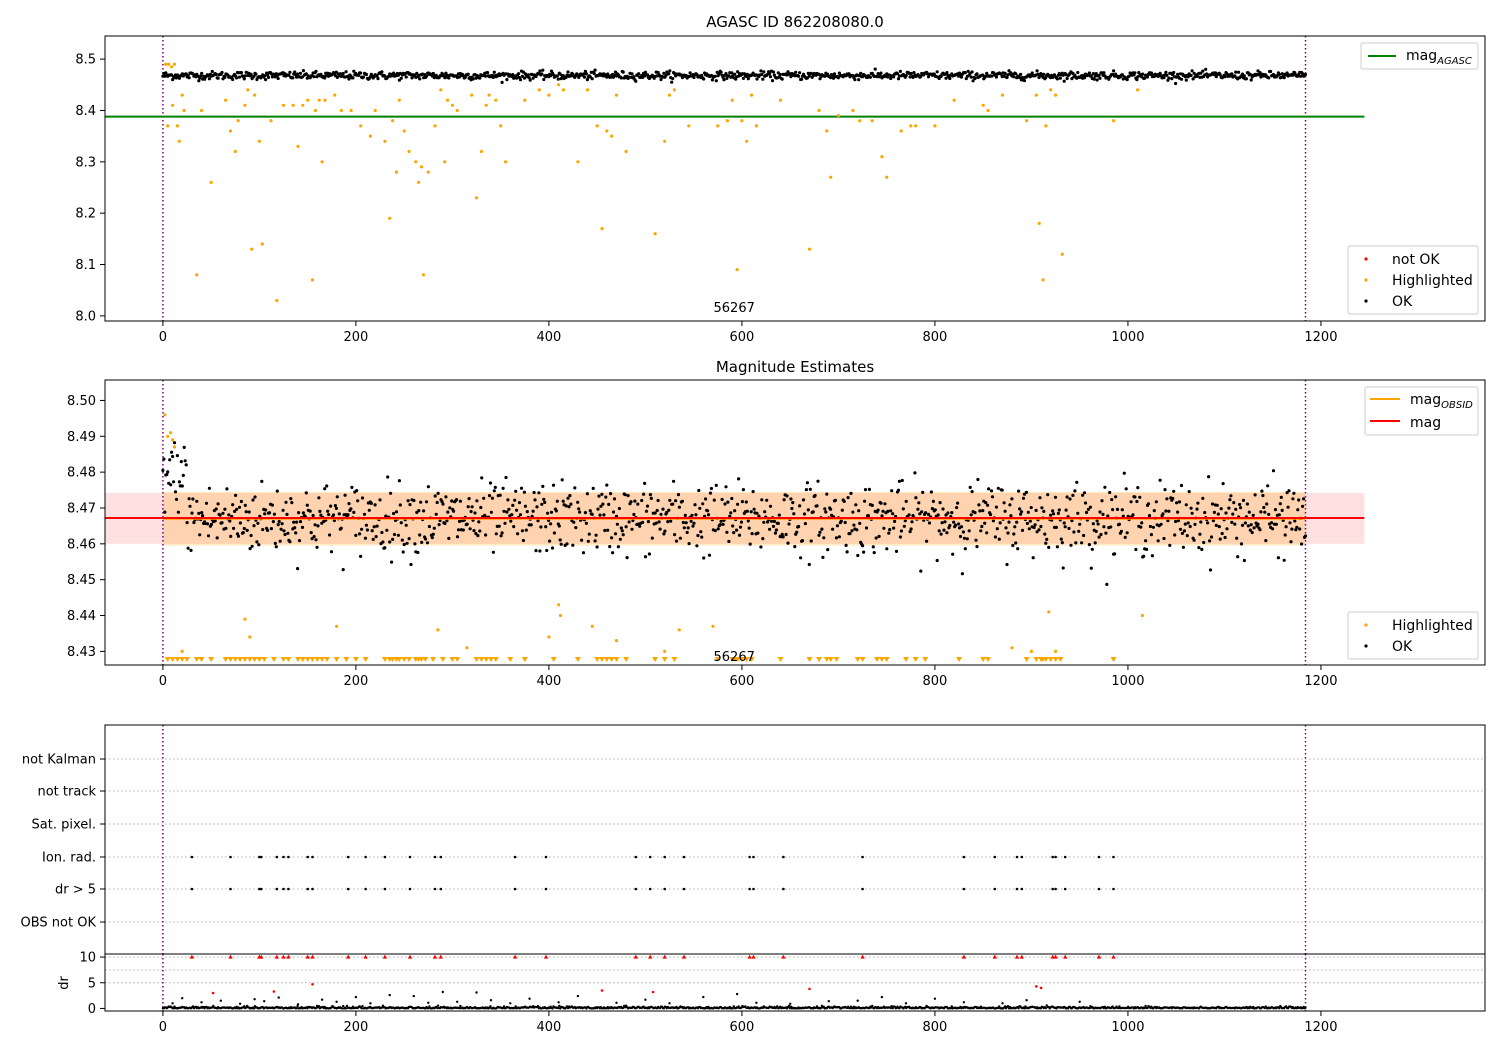 Image resolution: width=1500 pixels, height=1050 pixels. Describe the element at coordinates (355, 1027) in the screenshot. I see `dr-xtick-label: 200` at that location.